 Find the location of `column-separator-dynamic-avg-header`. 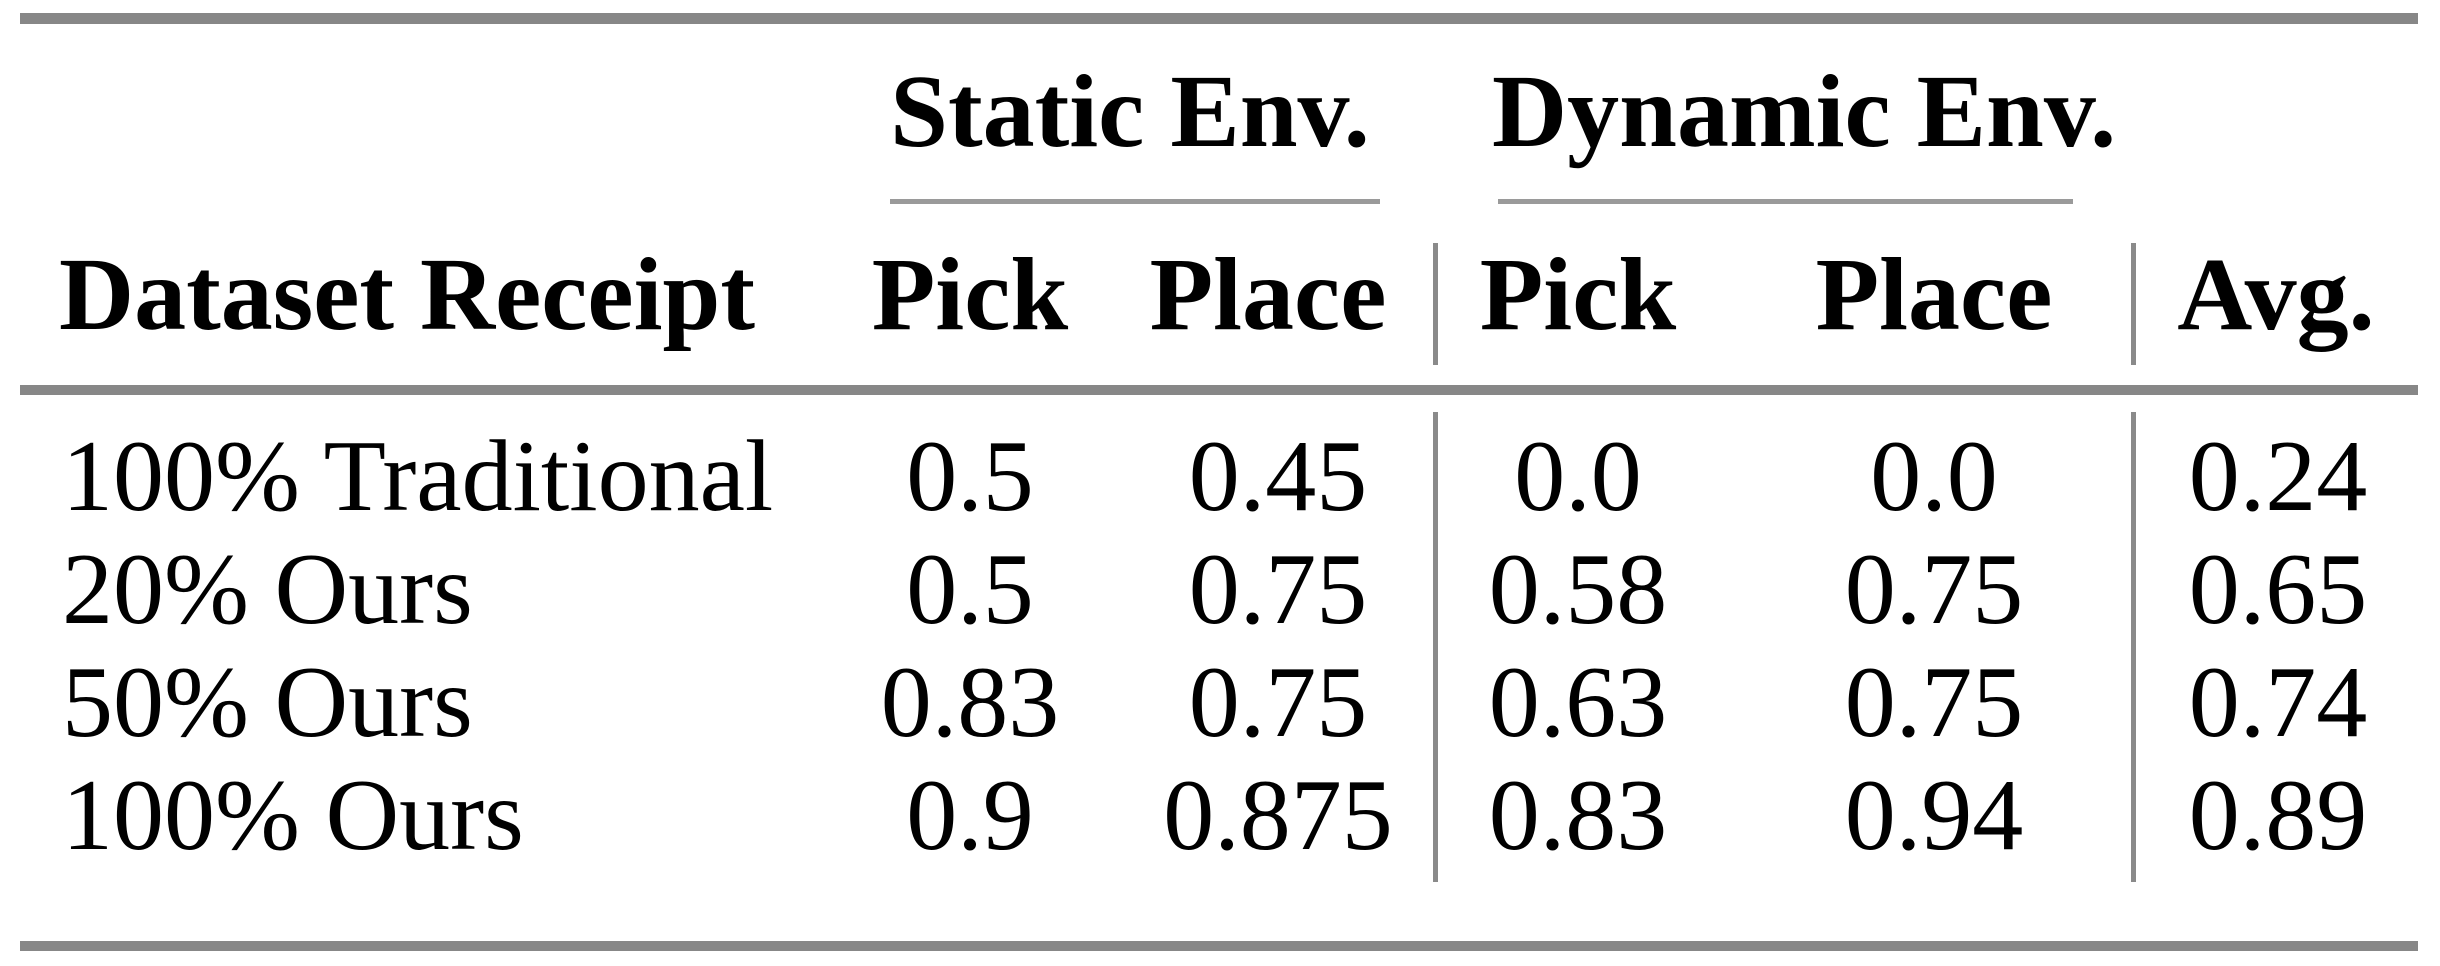

column-separator-dynamic-avg-header is located at coordinates (2133, 304).